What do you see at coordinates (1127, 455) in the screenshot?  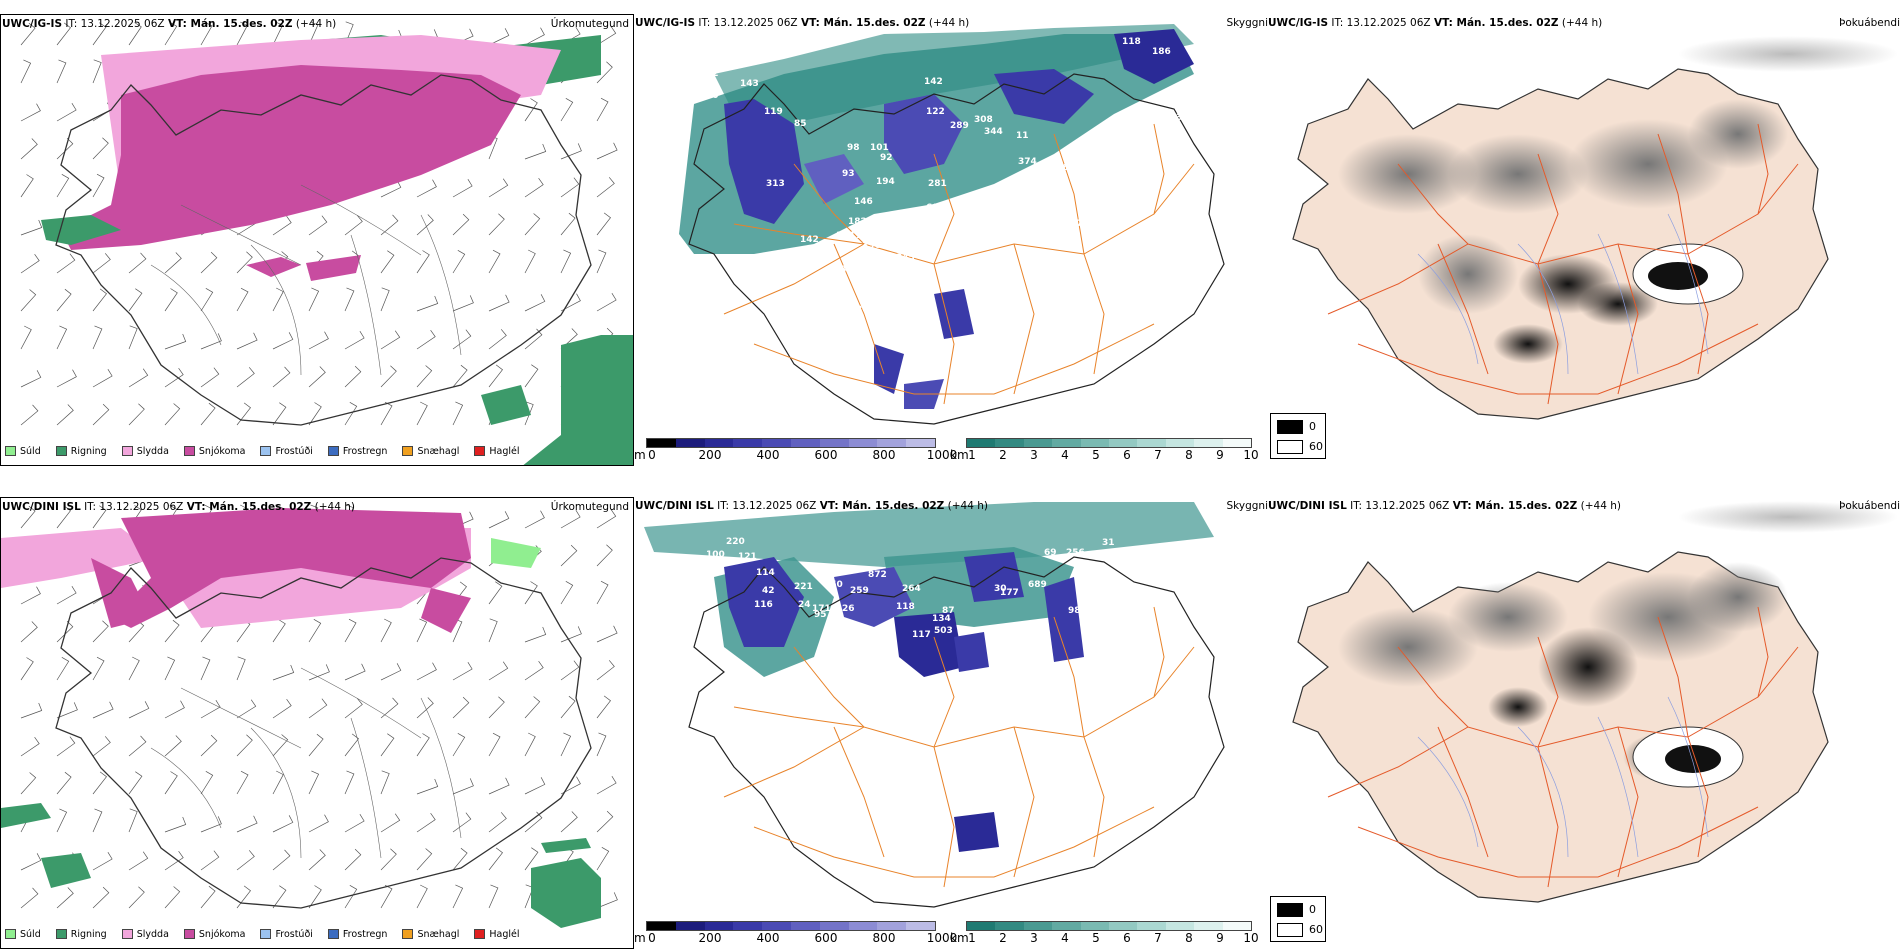 I see `colorbar-tick: 6` at bounding box center [1127, 455].